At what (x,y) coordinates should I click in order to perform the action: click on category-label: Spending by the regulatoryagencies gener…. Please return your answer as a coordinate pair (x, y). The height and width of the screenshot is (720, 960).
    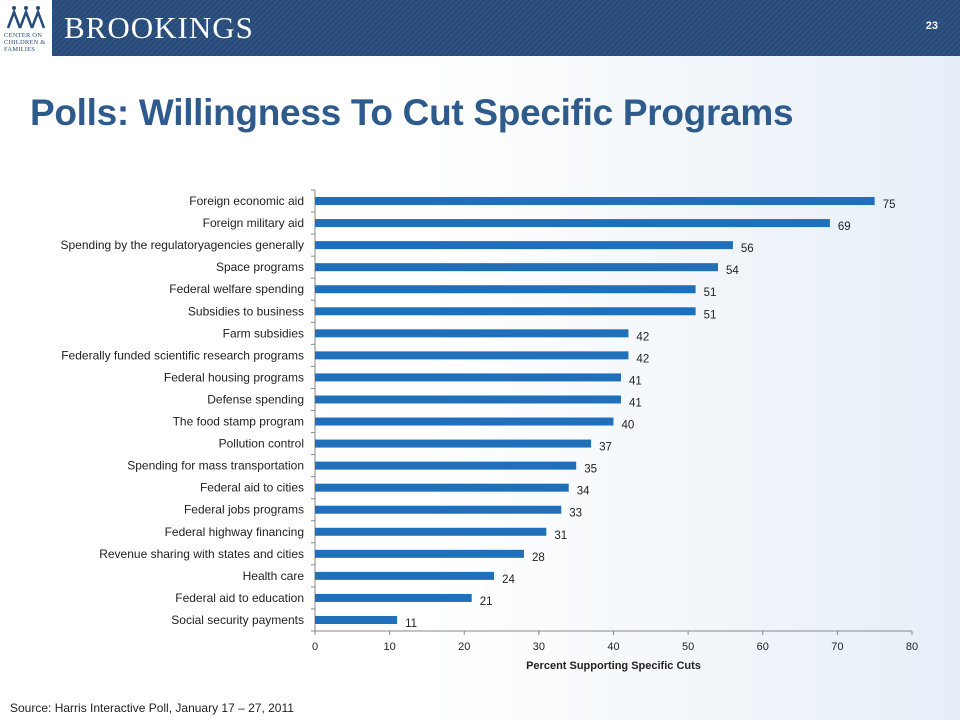
    Looking at the image, I should click on (183, 245).